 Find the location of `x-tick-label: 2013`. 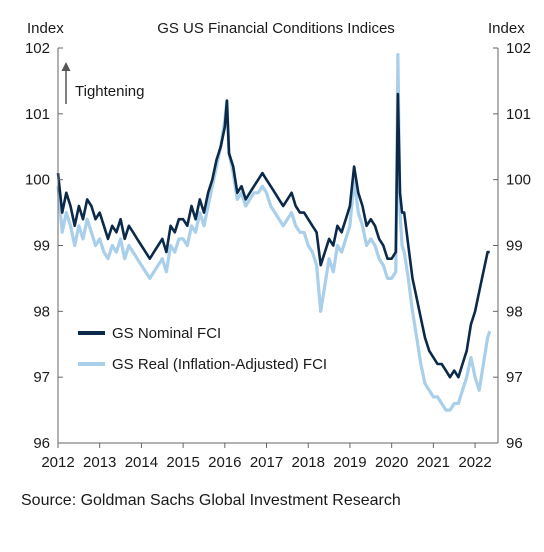

x-tick-label: 2013 is located at coordinates (99, 462).